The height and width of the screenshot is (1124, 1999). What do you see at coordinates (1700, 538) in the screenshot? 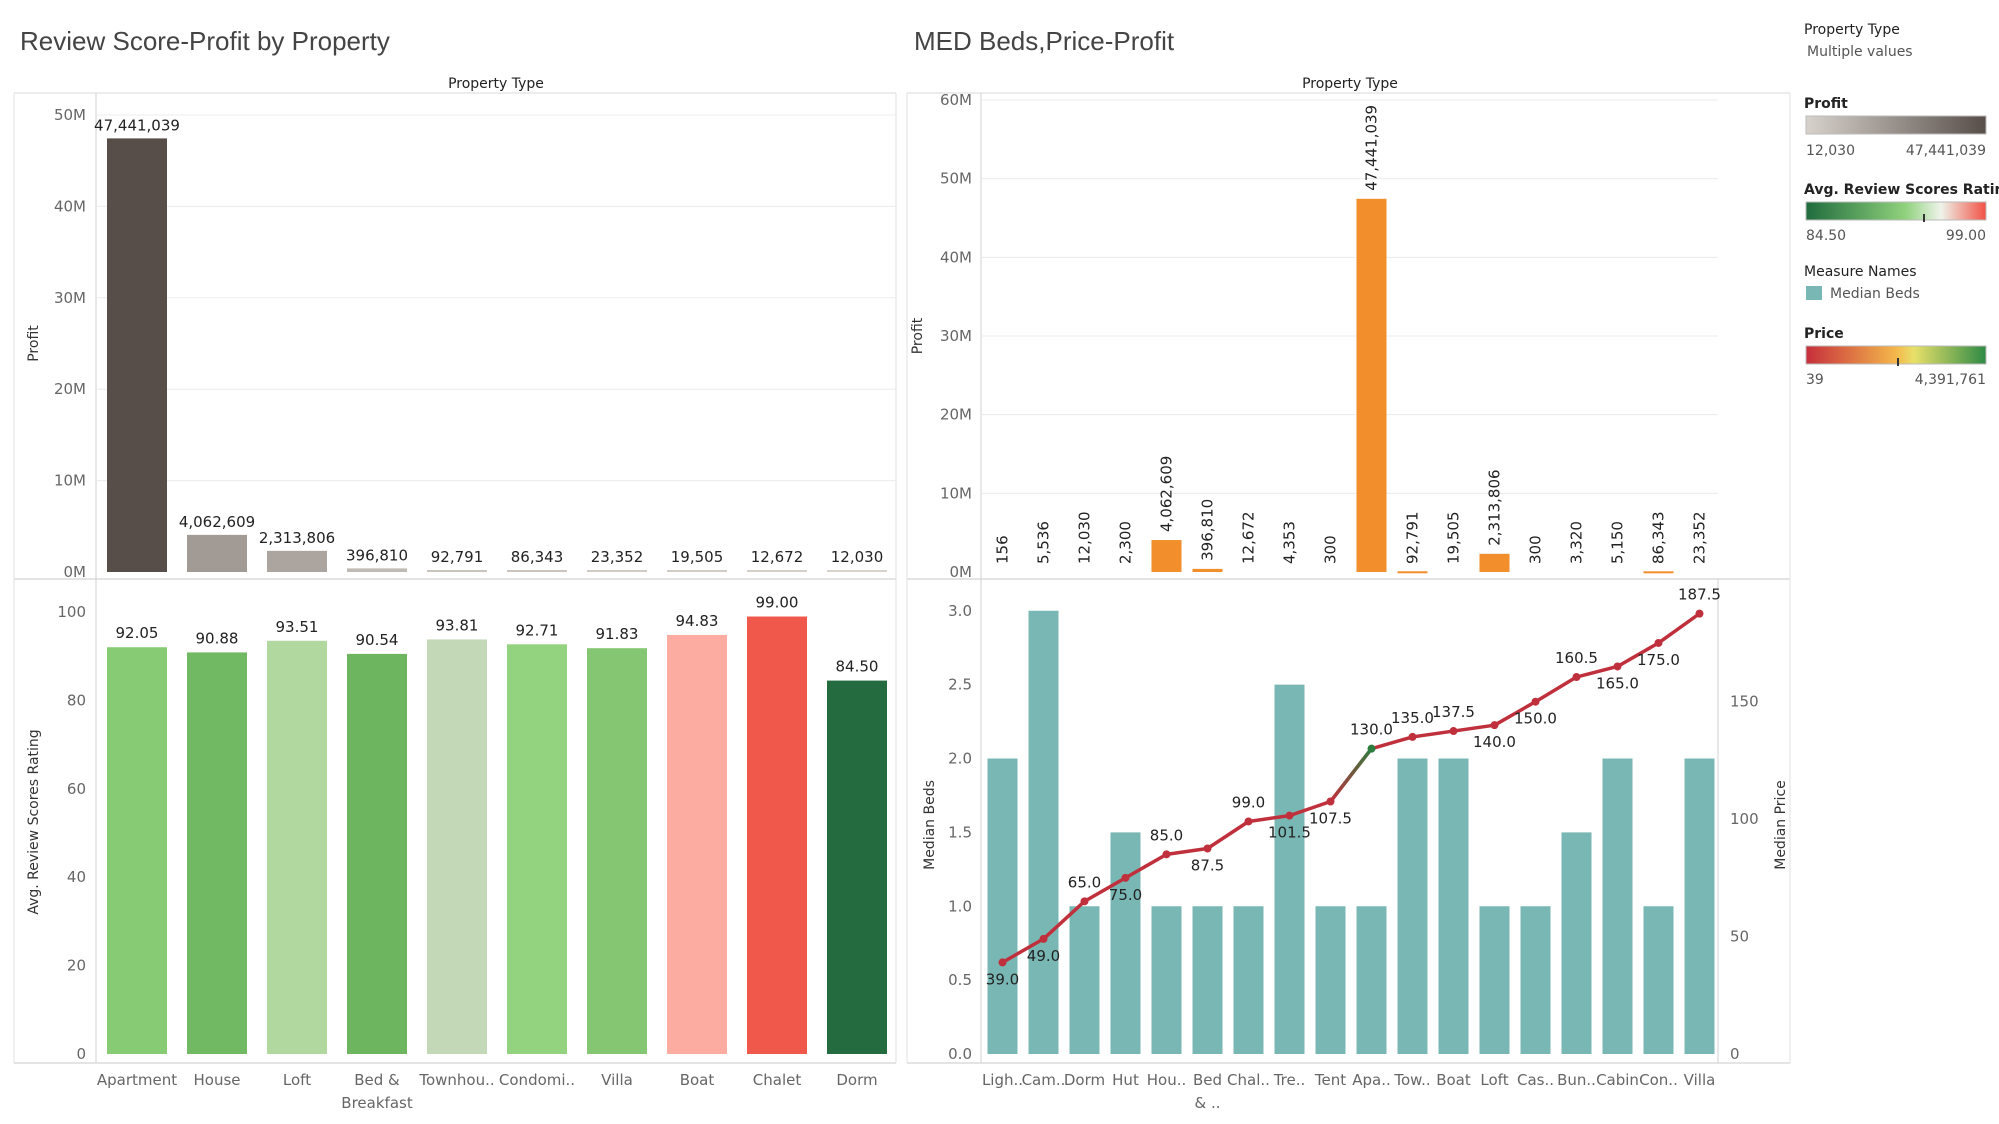
I see `right-profit-data-label: 23,352` at bounding box center [1700, 538].